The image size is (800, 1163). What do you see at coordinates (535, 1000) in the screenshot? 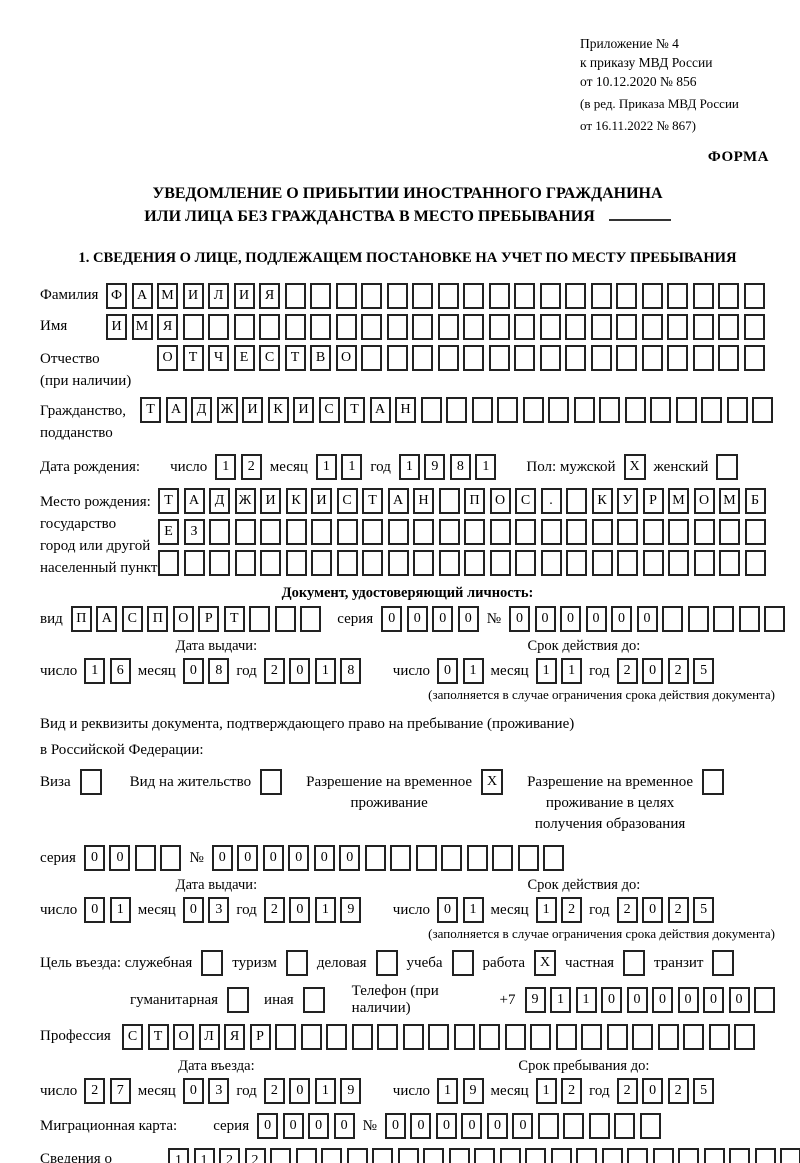
I see `char-cell: 9` at bounding box center [535, 1000].